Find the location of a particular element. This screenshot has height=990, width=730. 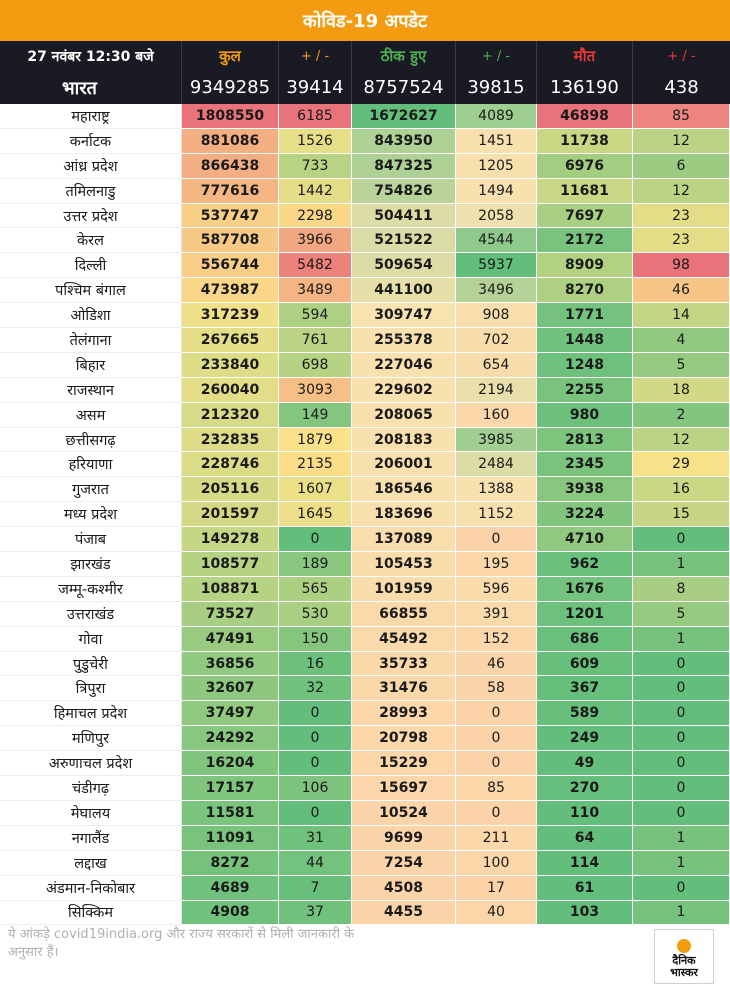

total-cell: 11091 is located at coordinates (230, 838).